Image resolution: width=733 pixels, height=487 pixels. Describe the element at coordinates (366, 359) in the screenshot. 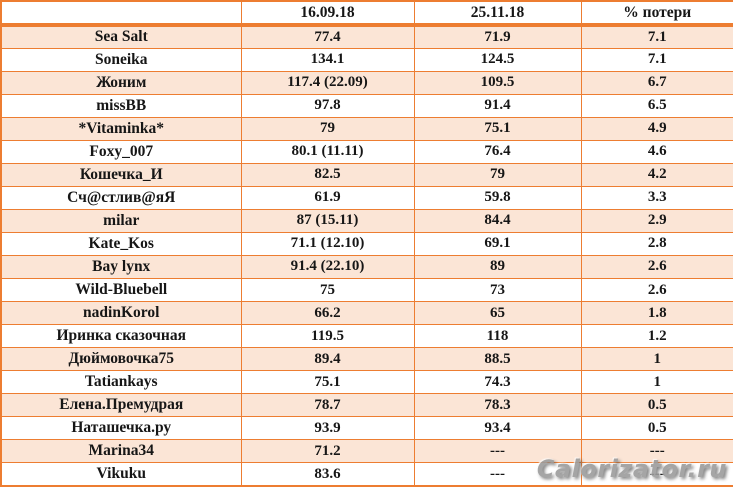

I see `table-row: Дюймовочка75 89.4 88.5 1` at that location.